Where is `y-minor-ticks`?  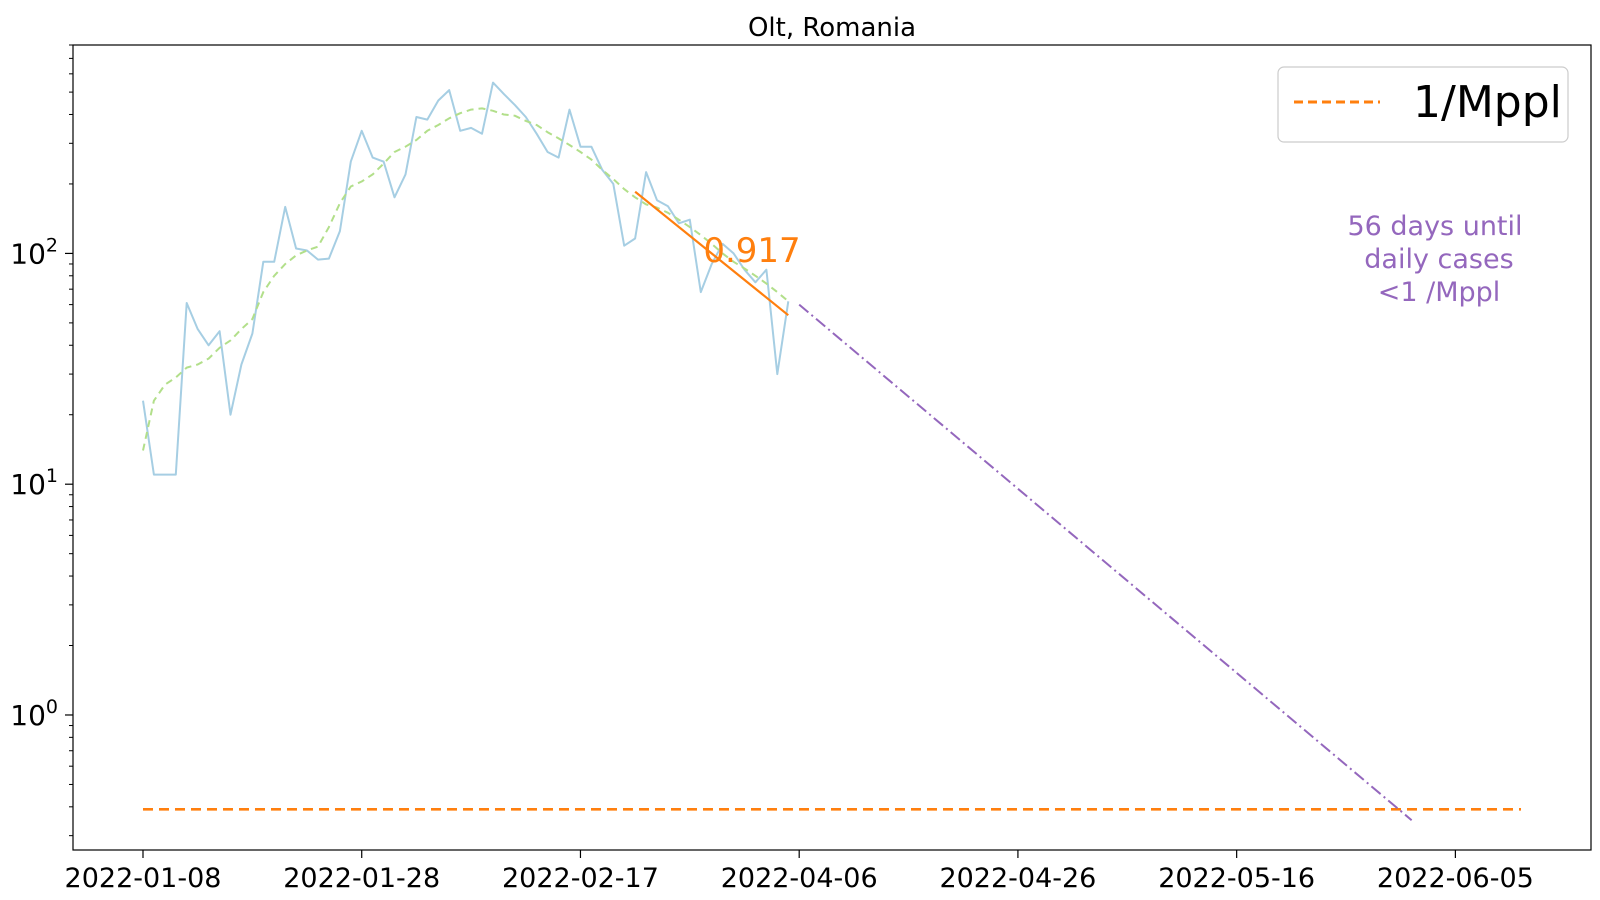
y-minor-ticks is located at coordinates (71, 440).